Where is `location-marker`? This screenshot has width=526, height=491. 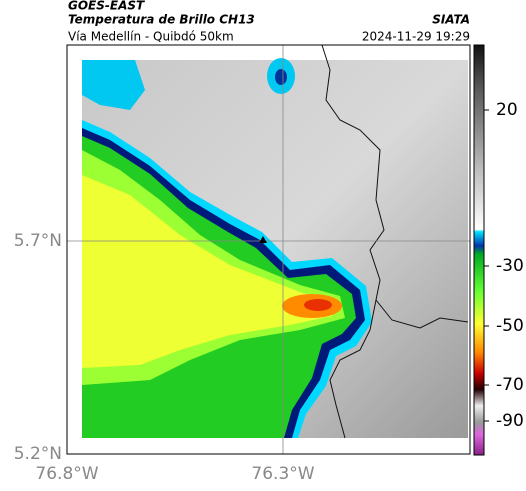 location-marker is located at coordinates (263, 239).